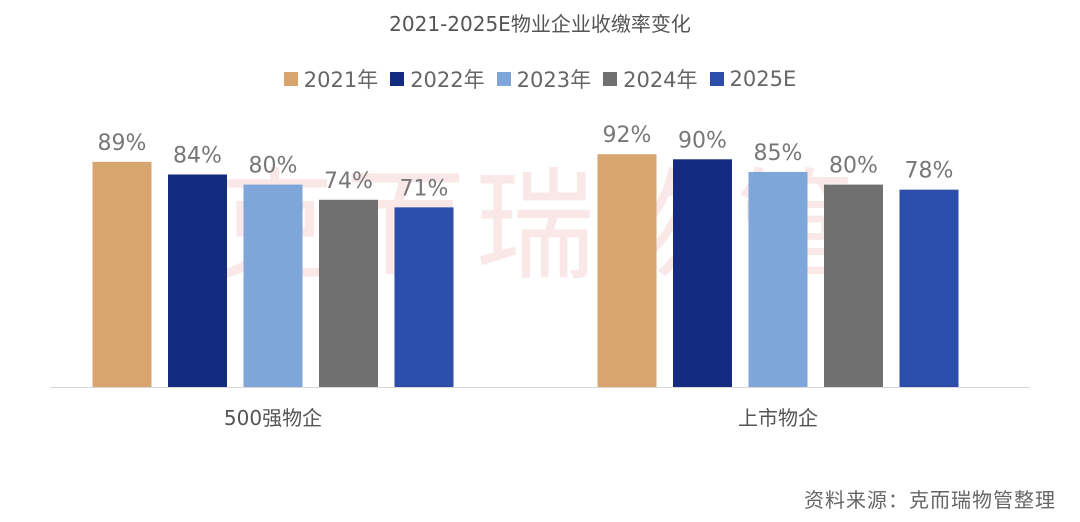  What do you see at coordinates (702, 140) in the screenshot?
I see `data-label: 90%` at bounding box center [702, 140].